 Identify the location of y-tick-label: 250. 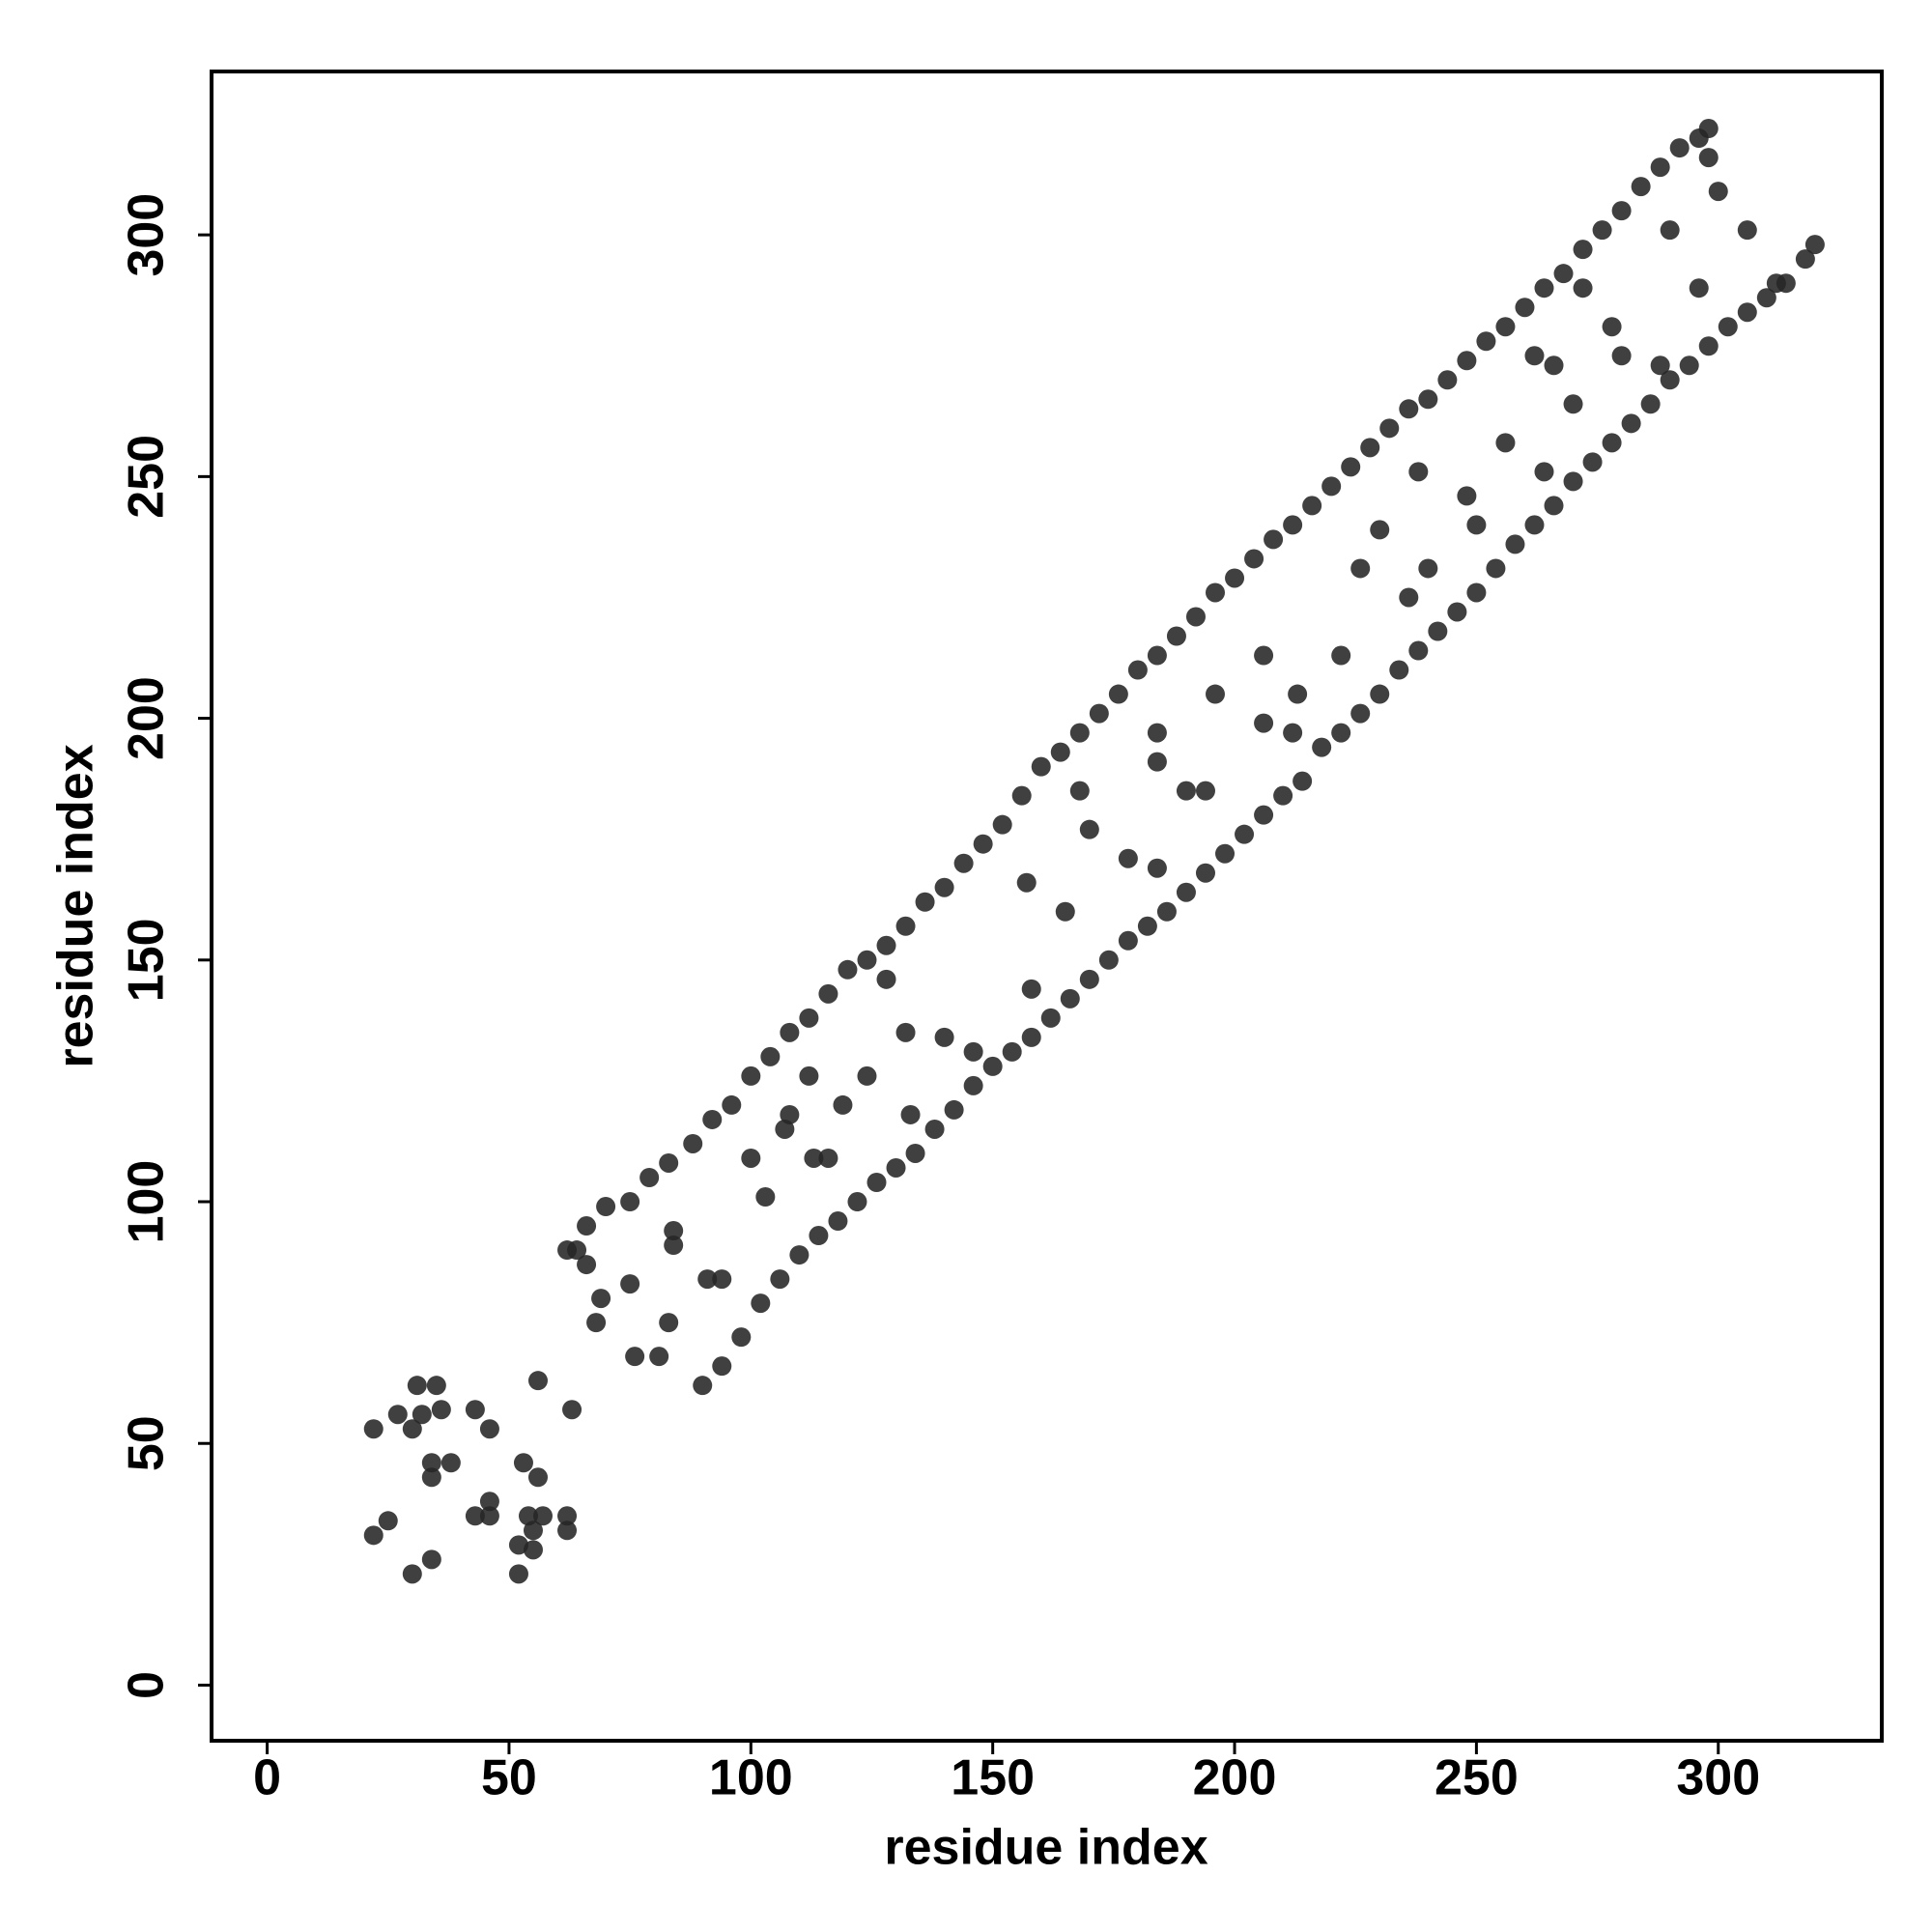
(147, 477).